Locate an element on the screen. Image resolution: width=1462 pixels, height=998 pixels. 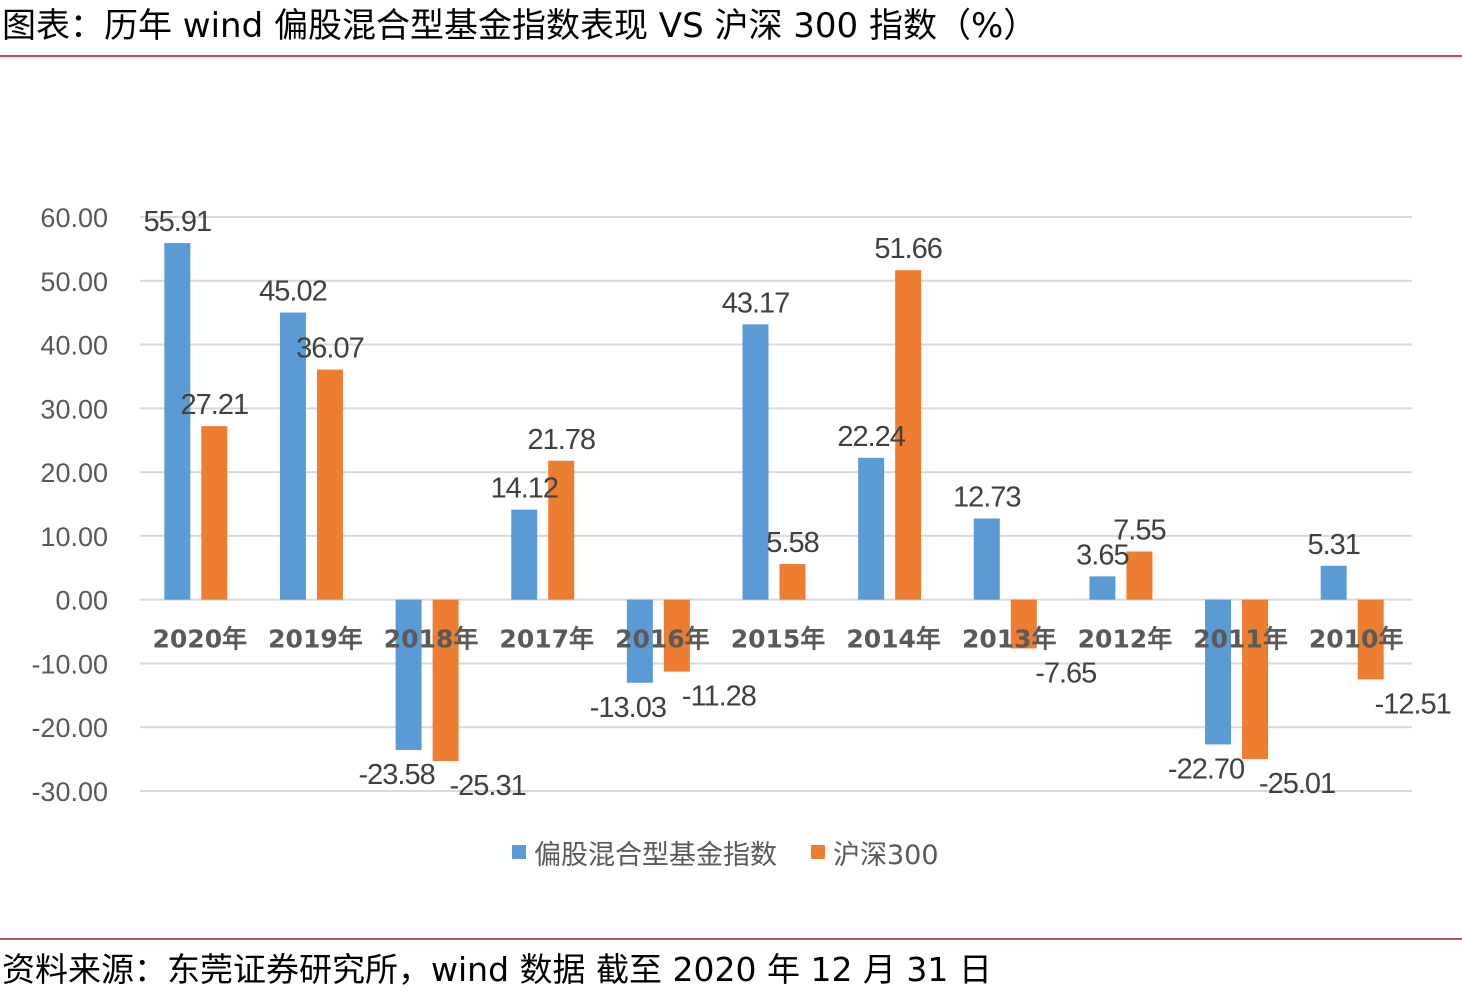
data-label-hs300: 27.21 is located at coordinates (215, 405).